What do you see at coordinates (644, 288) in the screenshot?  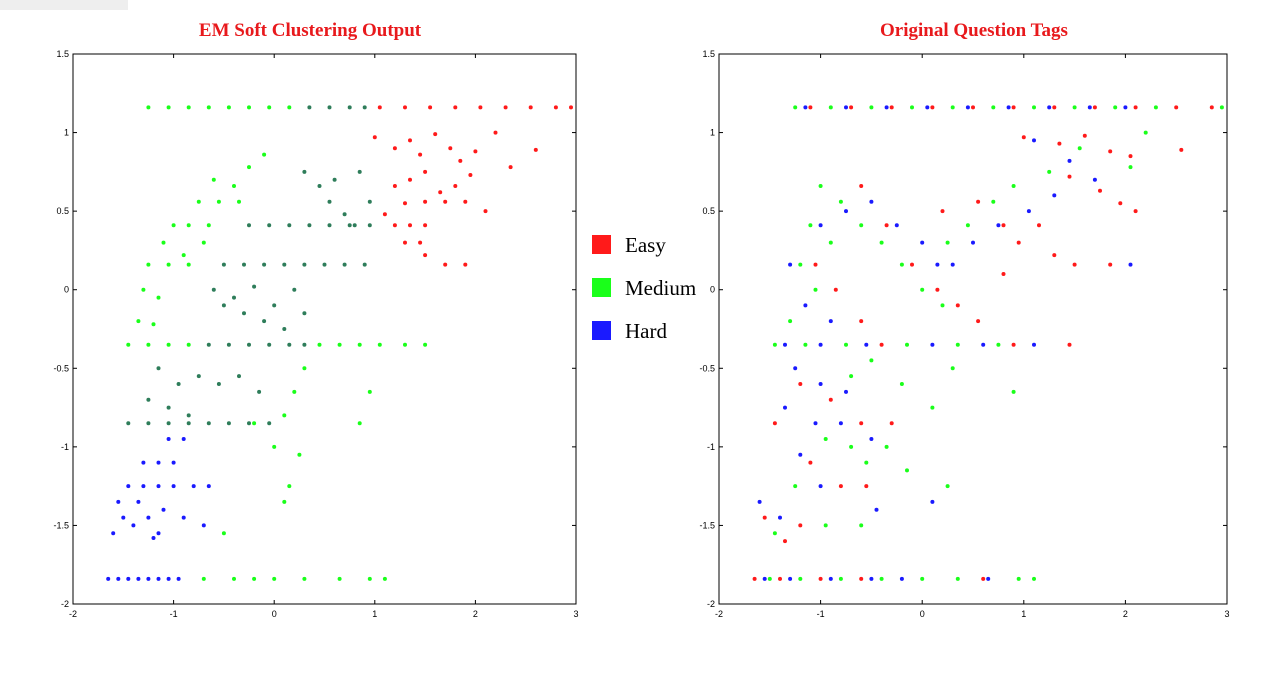 I see `legend: Easy Medium Hard` at bounding box center [644, 288].